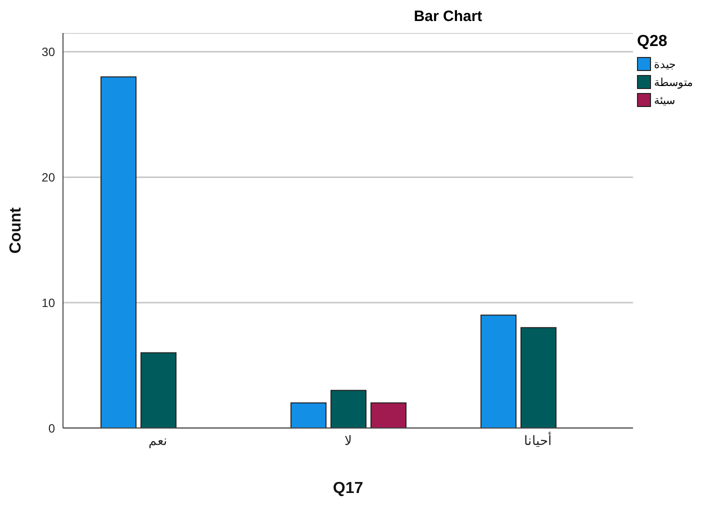  What do you see at coordinates (538, 440) in the screenshot?
I see `x-tick-label: أحيانا` at bounding box center [538, 440].